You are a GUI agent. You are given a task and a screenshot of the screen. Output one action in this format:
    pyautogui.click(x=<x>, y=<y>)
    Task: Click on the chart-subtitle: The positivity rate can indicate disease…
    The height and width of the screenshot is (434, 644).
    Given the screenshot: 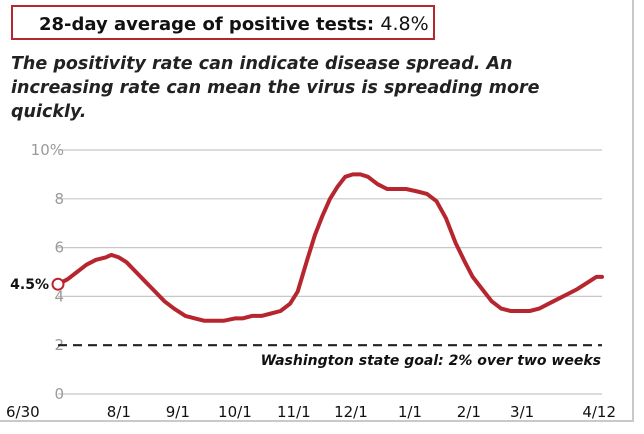 What is the action you would take?
    pyautogui.click(x=275, y=88)
    